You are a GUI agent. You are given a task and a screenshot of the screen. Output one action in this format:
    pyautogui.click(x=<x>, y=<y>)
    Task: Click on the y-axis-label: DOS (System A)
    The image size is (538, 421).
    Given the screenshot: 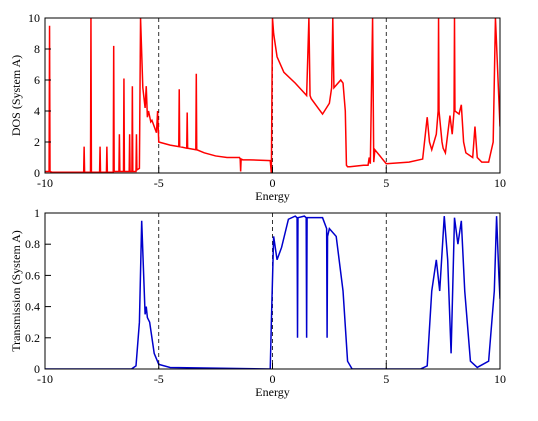 What is the action you would take?
    pyautogui.click(x=16, y=95)
    